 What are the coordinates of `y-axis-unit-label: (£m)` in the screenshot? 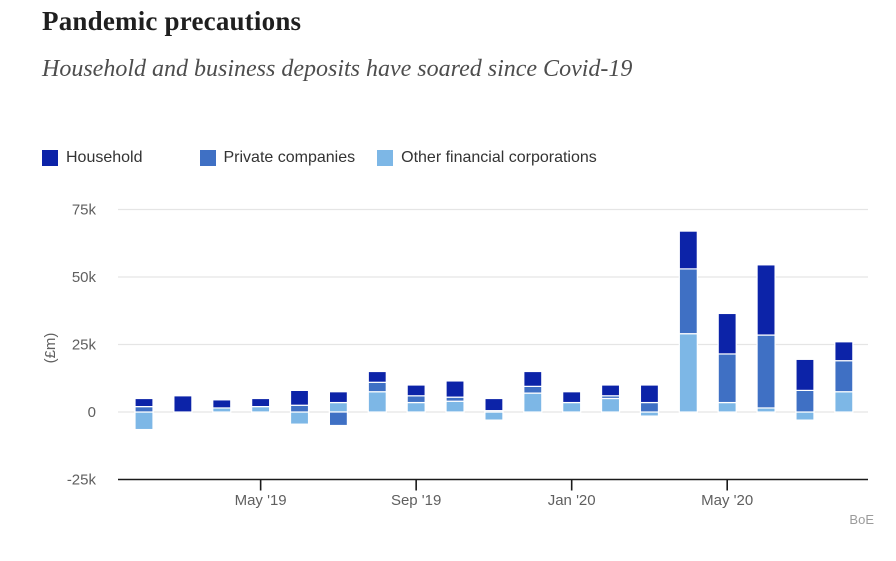 It's located at (50, 348).